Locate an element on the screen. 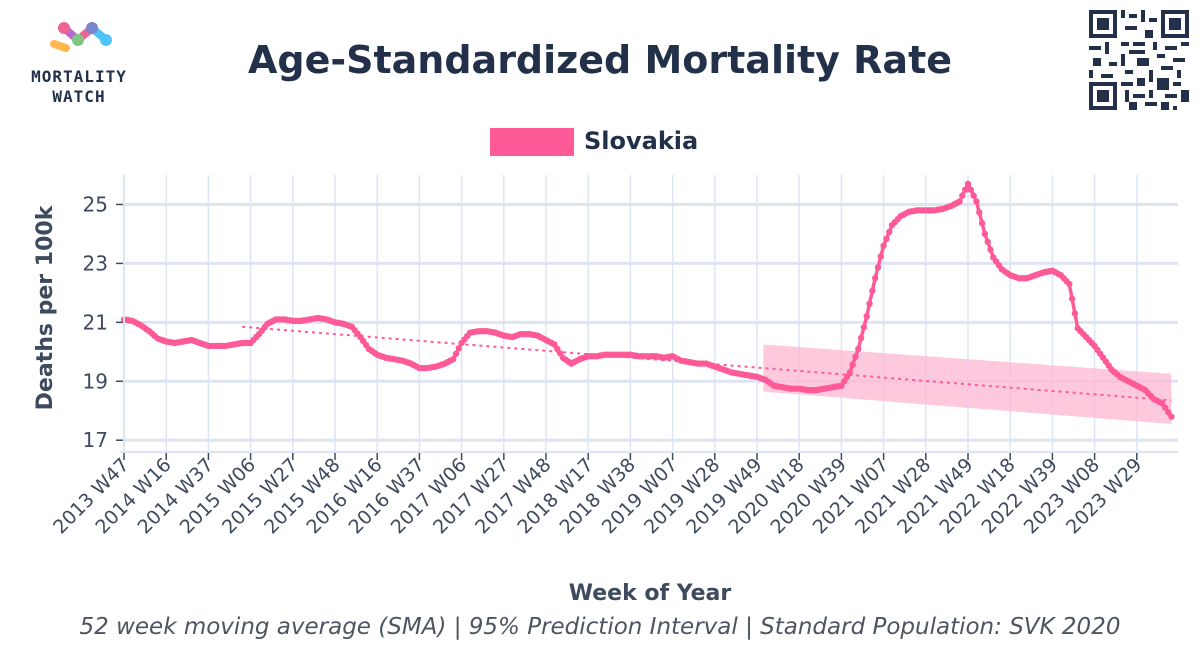 This screenshot has height=670, width=1200. prediction-interval-band is located at coordinates (967, 384).